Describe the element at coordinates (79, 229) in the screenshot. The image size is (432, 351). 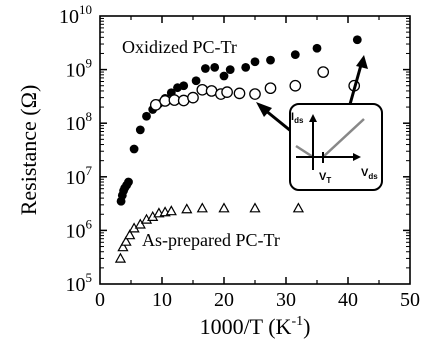
I see `y-tick-label: 10⁶` at that location.